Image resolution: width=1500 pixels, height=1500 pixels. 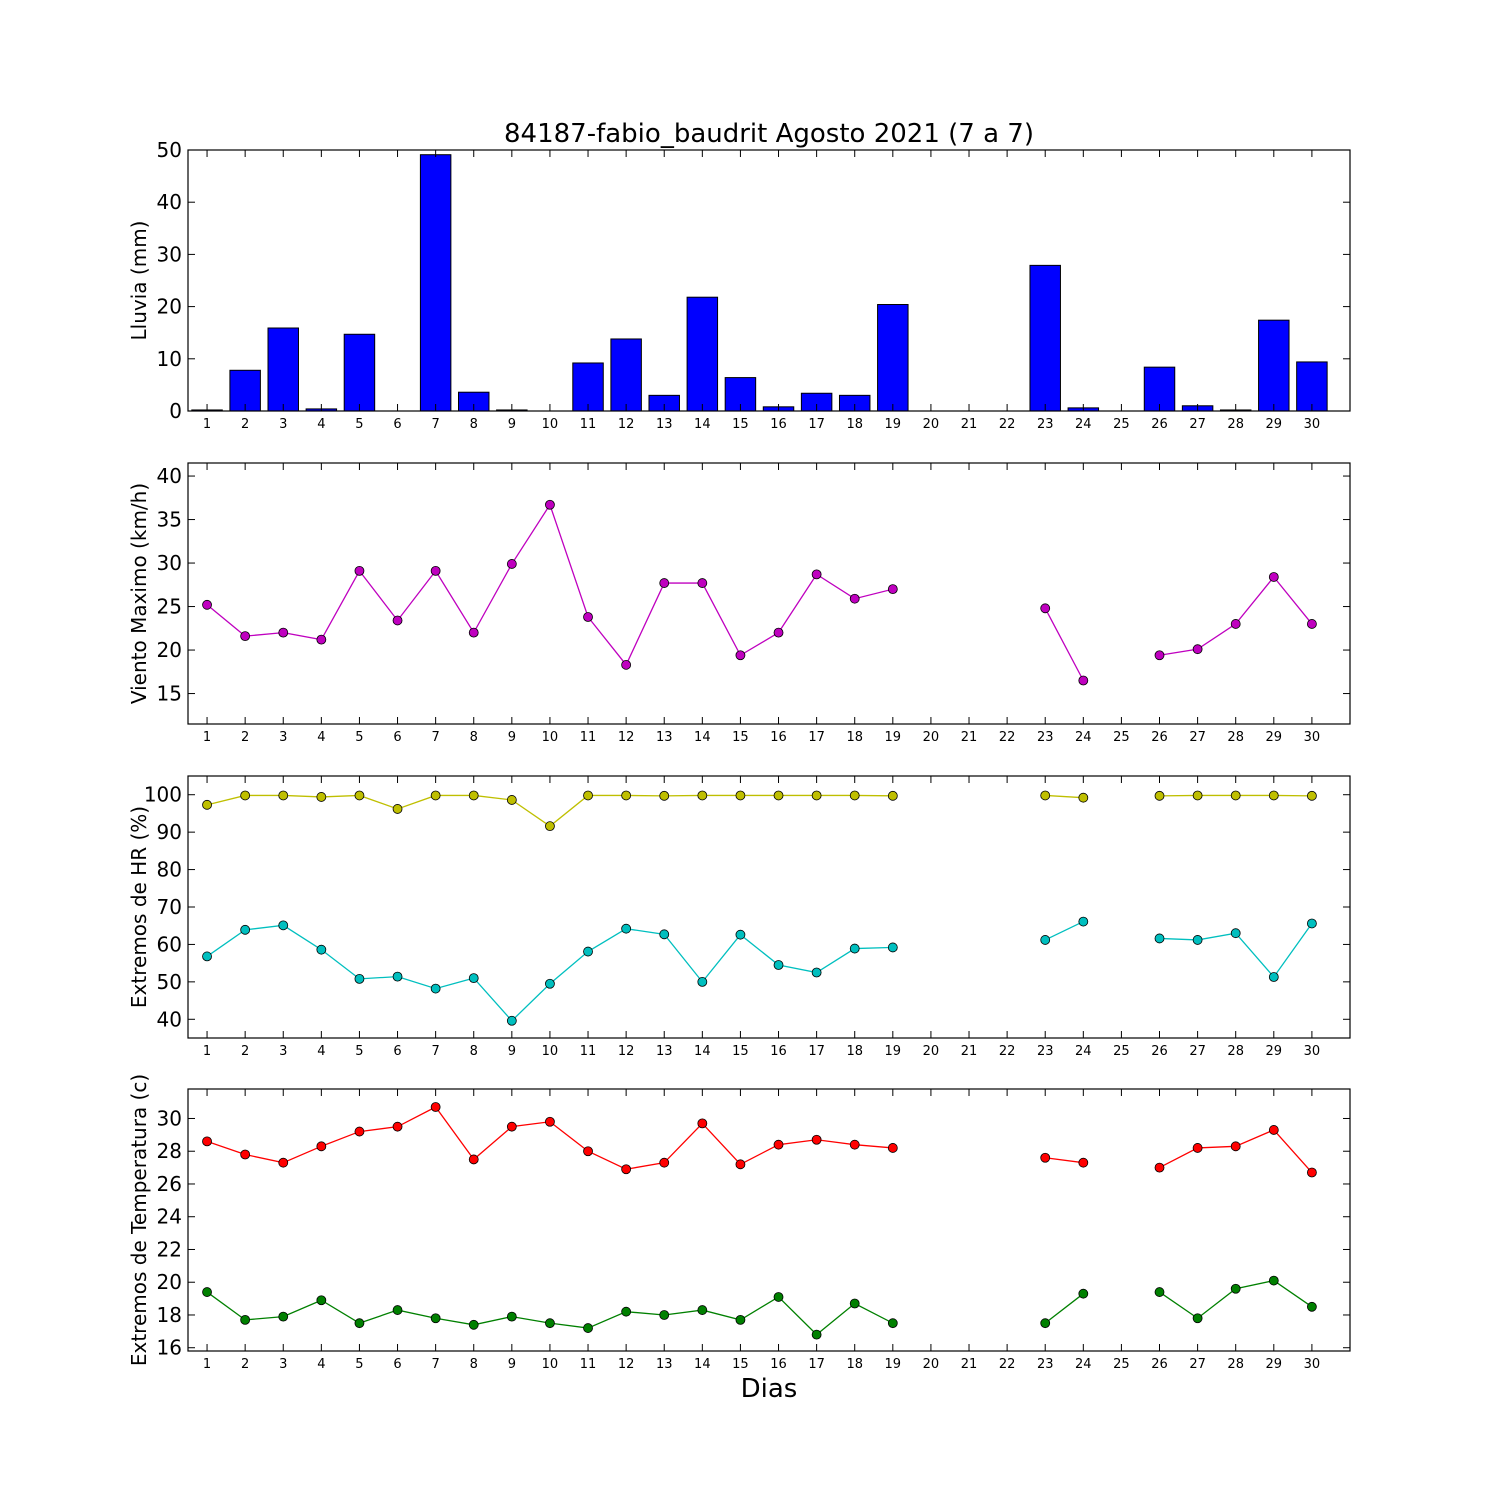 What do you see at coordinates (163, 795) in the screenshot?
I see `y-tick-label: 100` at bounding box center [163, 795].